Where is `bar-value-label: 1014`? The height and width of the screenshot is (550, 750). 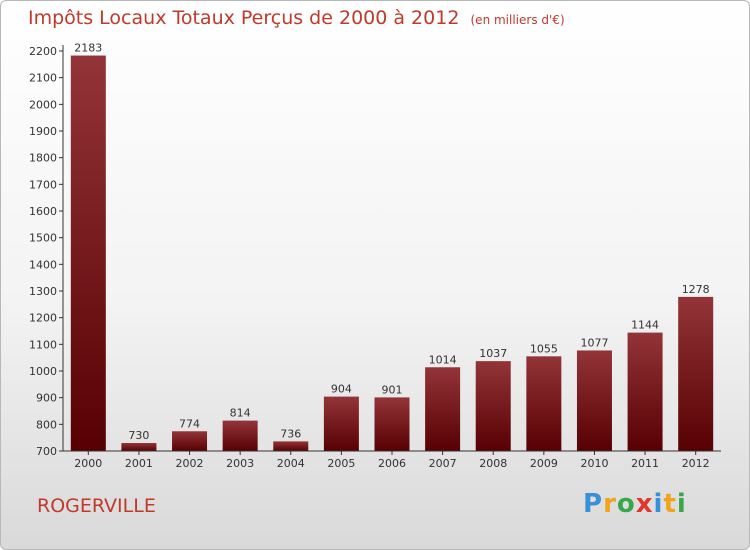 bar-value-label: 1014 is located at coordinates (443, 359).